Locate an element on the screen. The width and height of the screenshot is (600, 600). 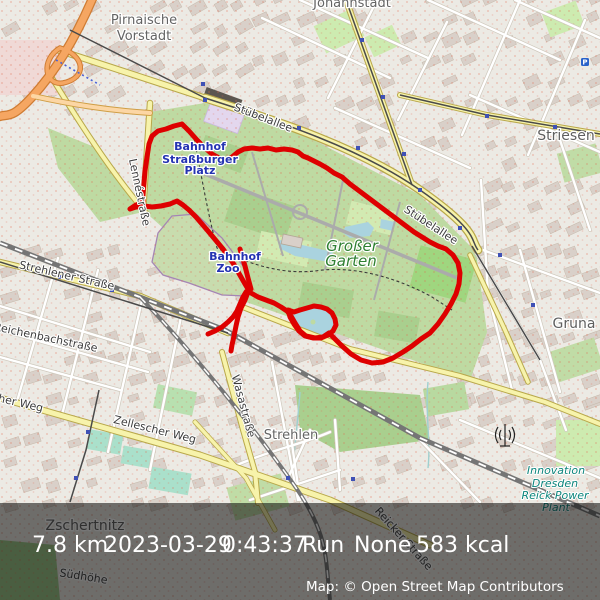
stat-duration: 0:43:37 is located at coordinates (264, 545).